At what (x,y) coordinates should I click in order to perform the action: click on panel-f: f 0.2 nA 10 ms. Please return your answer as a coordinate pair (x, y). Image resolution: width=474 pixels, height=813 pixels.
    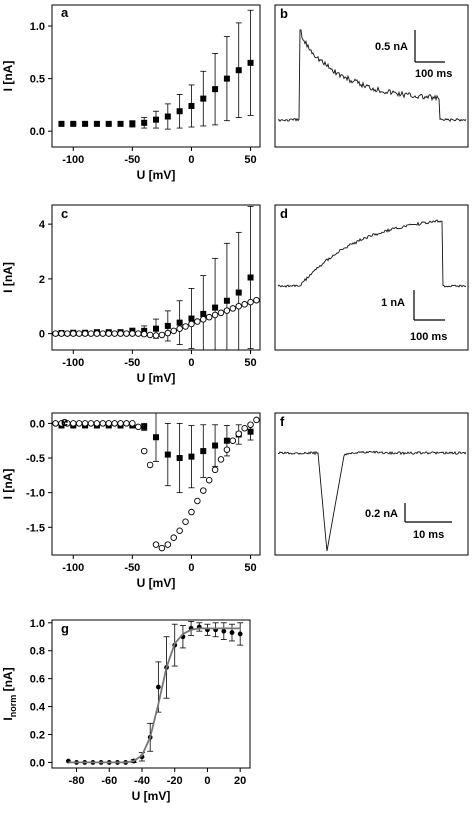
    Looking at the image, I should click on (371, 484).